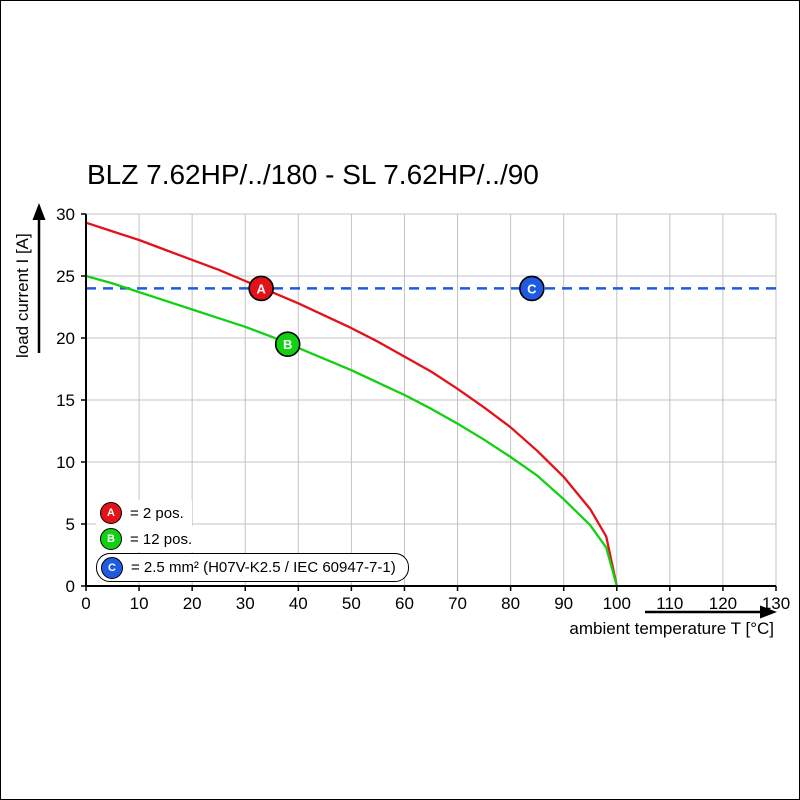 The width and height of the screenshot is (800, 800). What do you see at coordinates (157, 513) in the screenshot?
I see `legend-label-a: = 2 pos.` at bounding box center [157, 513].